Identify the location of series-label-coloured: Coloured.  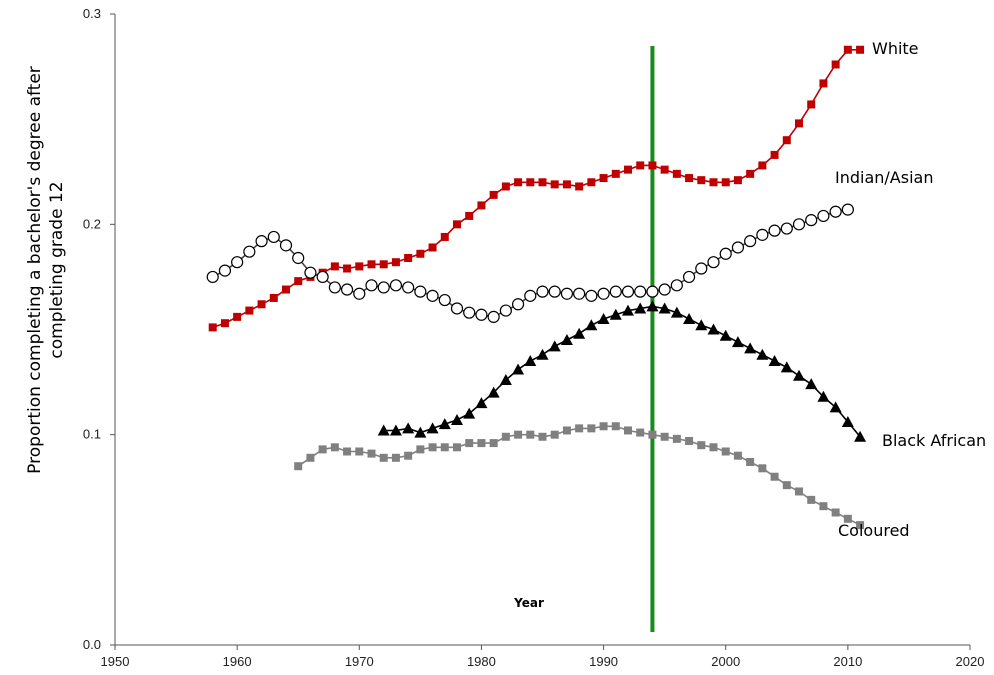
(874, 530).